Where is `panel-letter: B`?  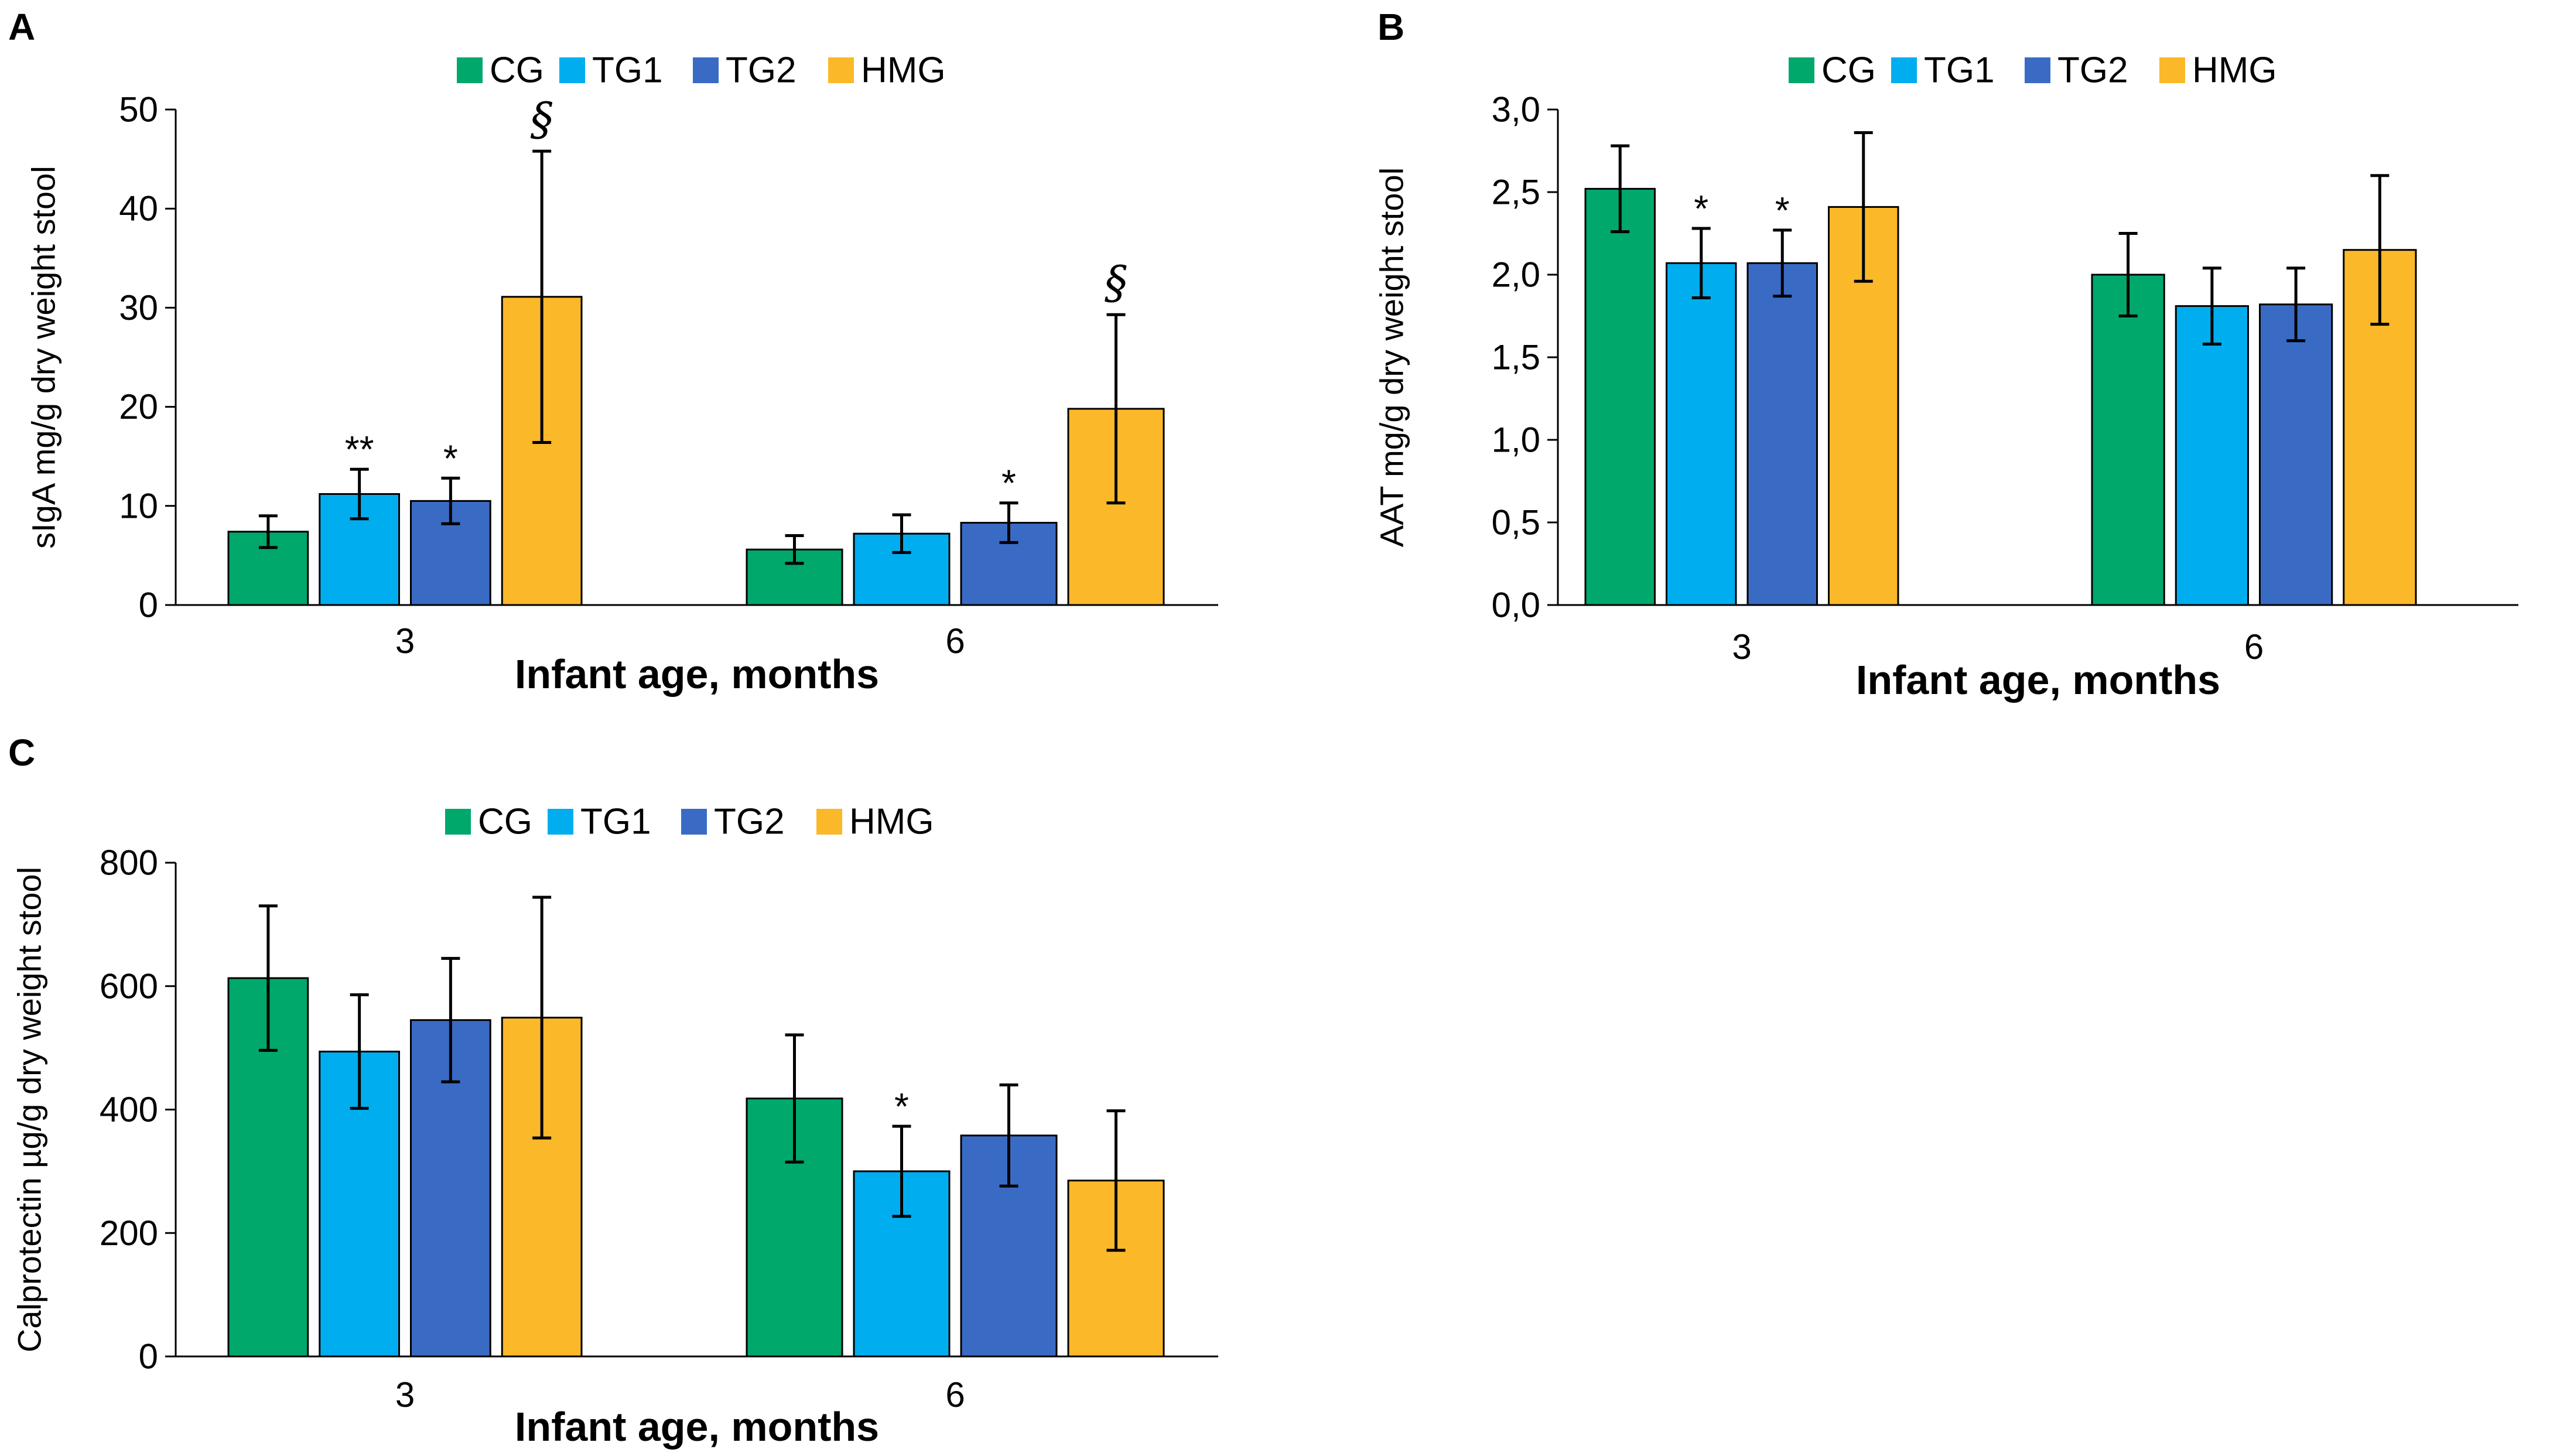 panel-letter: B is located at coordinates (1390, 27).